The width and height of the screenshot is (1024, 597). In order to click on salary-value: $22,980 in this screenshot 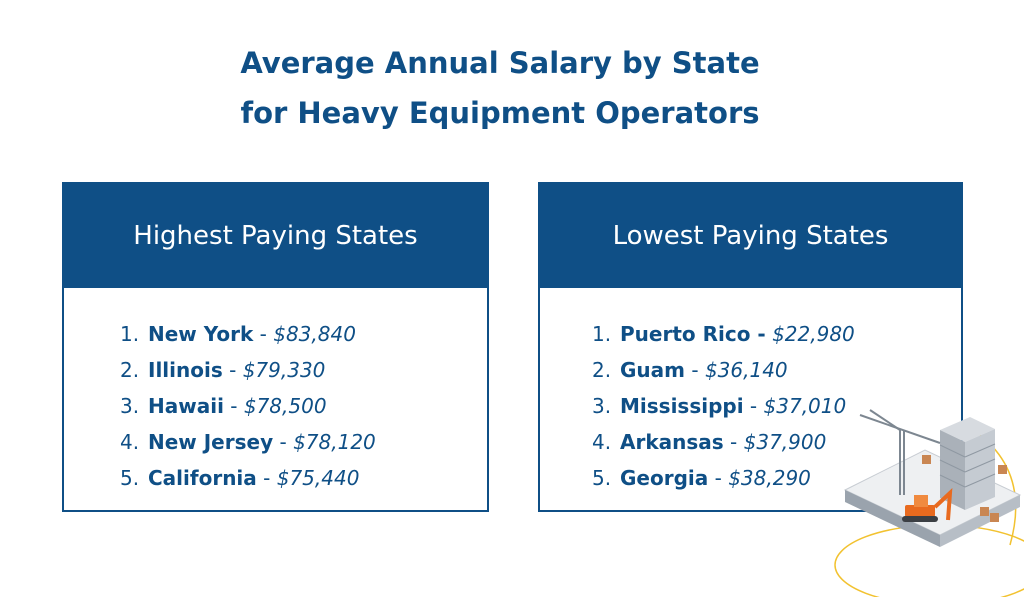, I will do `click(813, 334)`.